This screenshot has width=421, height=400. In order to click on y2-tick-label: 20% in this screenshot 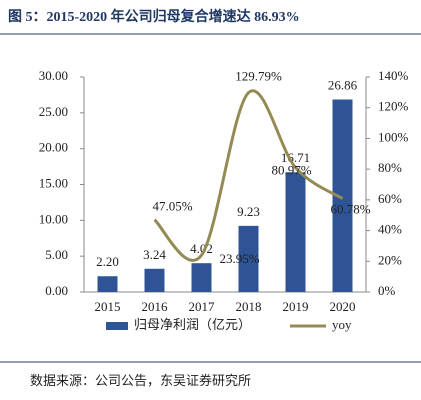, I will do `click(390, 259)`.